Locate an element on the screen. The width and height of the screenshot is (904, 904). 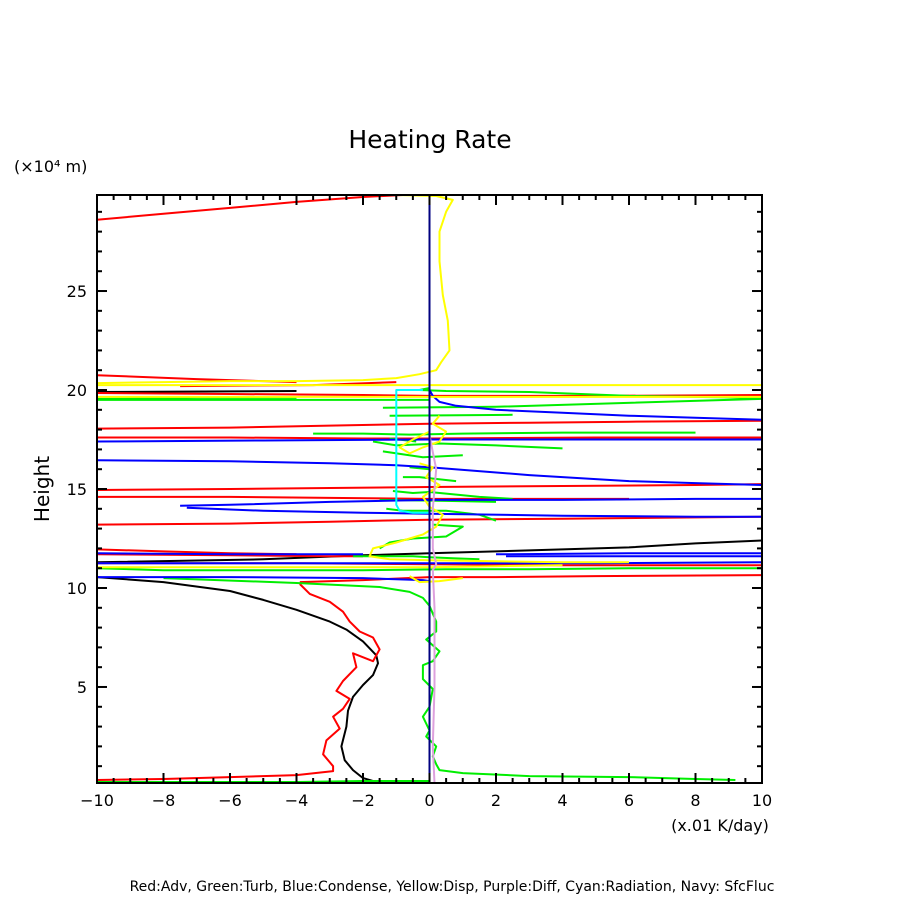
y-axis-label: Height is located at coordinates (42, 489).